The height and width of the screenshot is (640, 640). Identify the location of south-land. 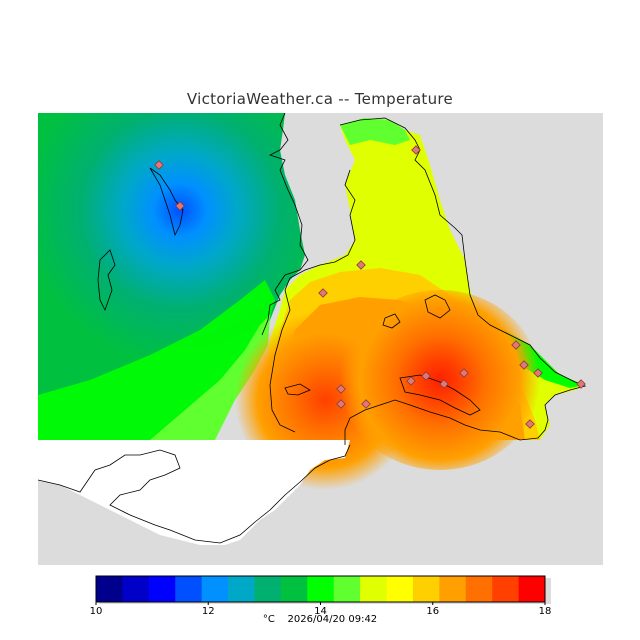
(194, 492).